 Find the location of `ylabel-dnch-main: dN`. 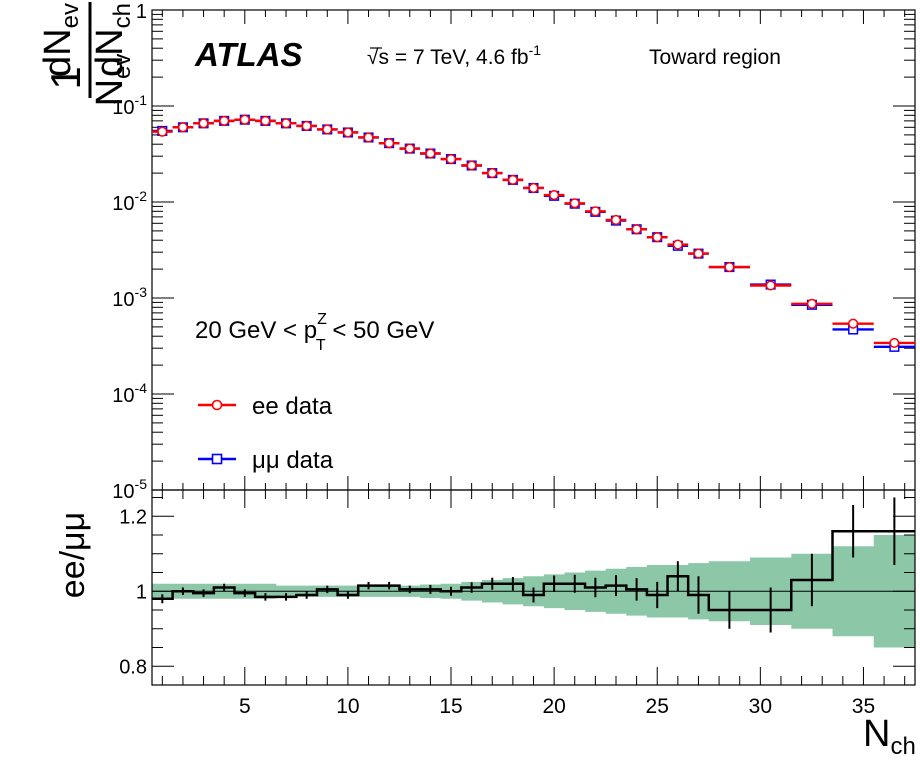

ylabel-dnch-main: dN is located at coordinates (110, 52).